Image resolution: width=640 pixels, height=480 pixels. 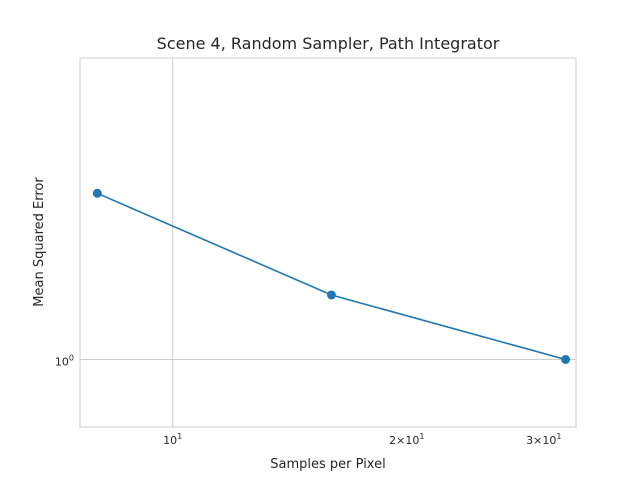 What do you see at coordinates (328, 43) in the screenshot?
I see `chart-title: Scene 4, Random Sampler, Path Integrator` at bounding box center [328, 43].